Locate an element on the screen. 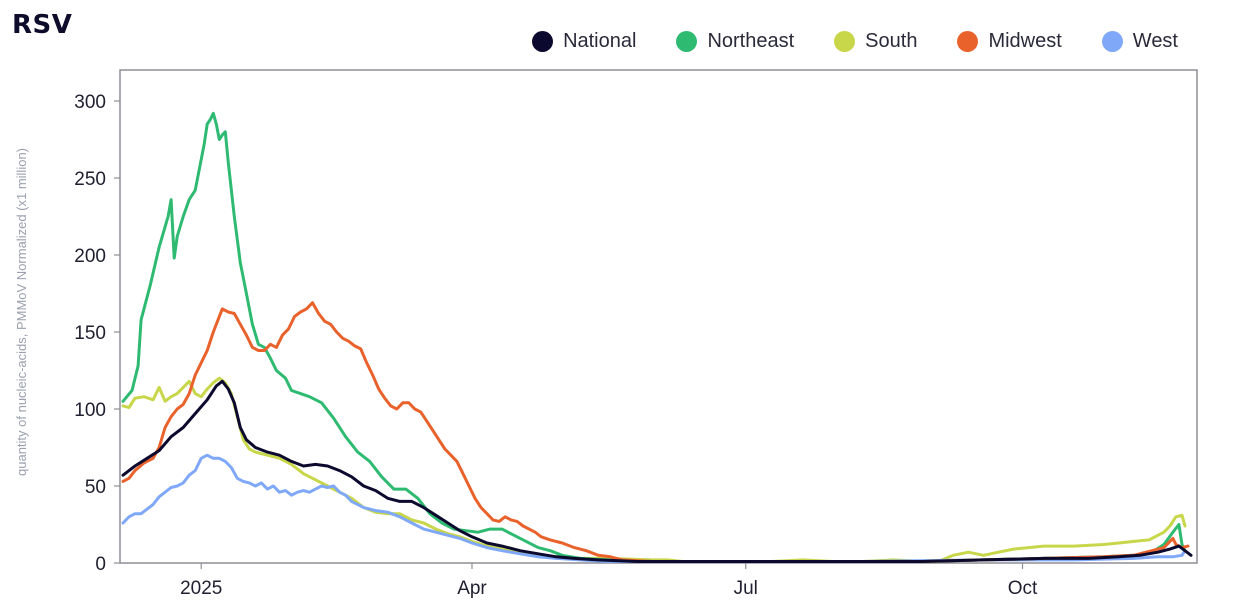  legend-item-national: National is located at coordinates (584, 41).